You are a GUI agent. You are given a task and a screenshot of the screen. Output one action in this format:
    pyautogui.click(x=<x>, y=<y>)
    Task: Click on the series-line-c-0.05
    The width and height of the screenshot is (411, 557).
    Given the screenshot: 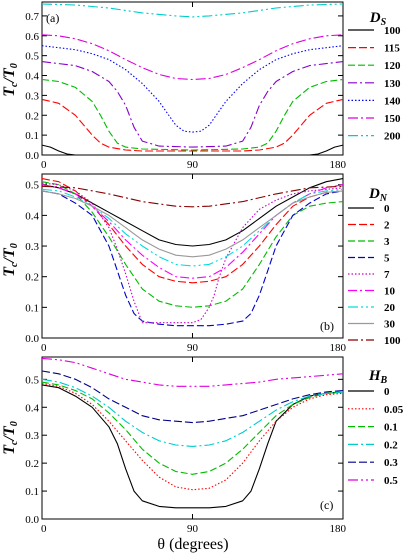 What is the action you would take?
    pyautogui.click(x=192, y=436)
    